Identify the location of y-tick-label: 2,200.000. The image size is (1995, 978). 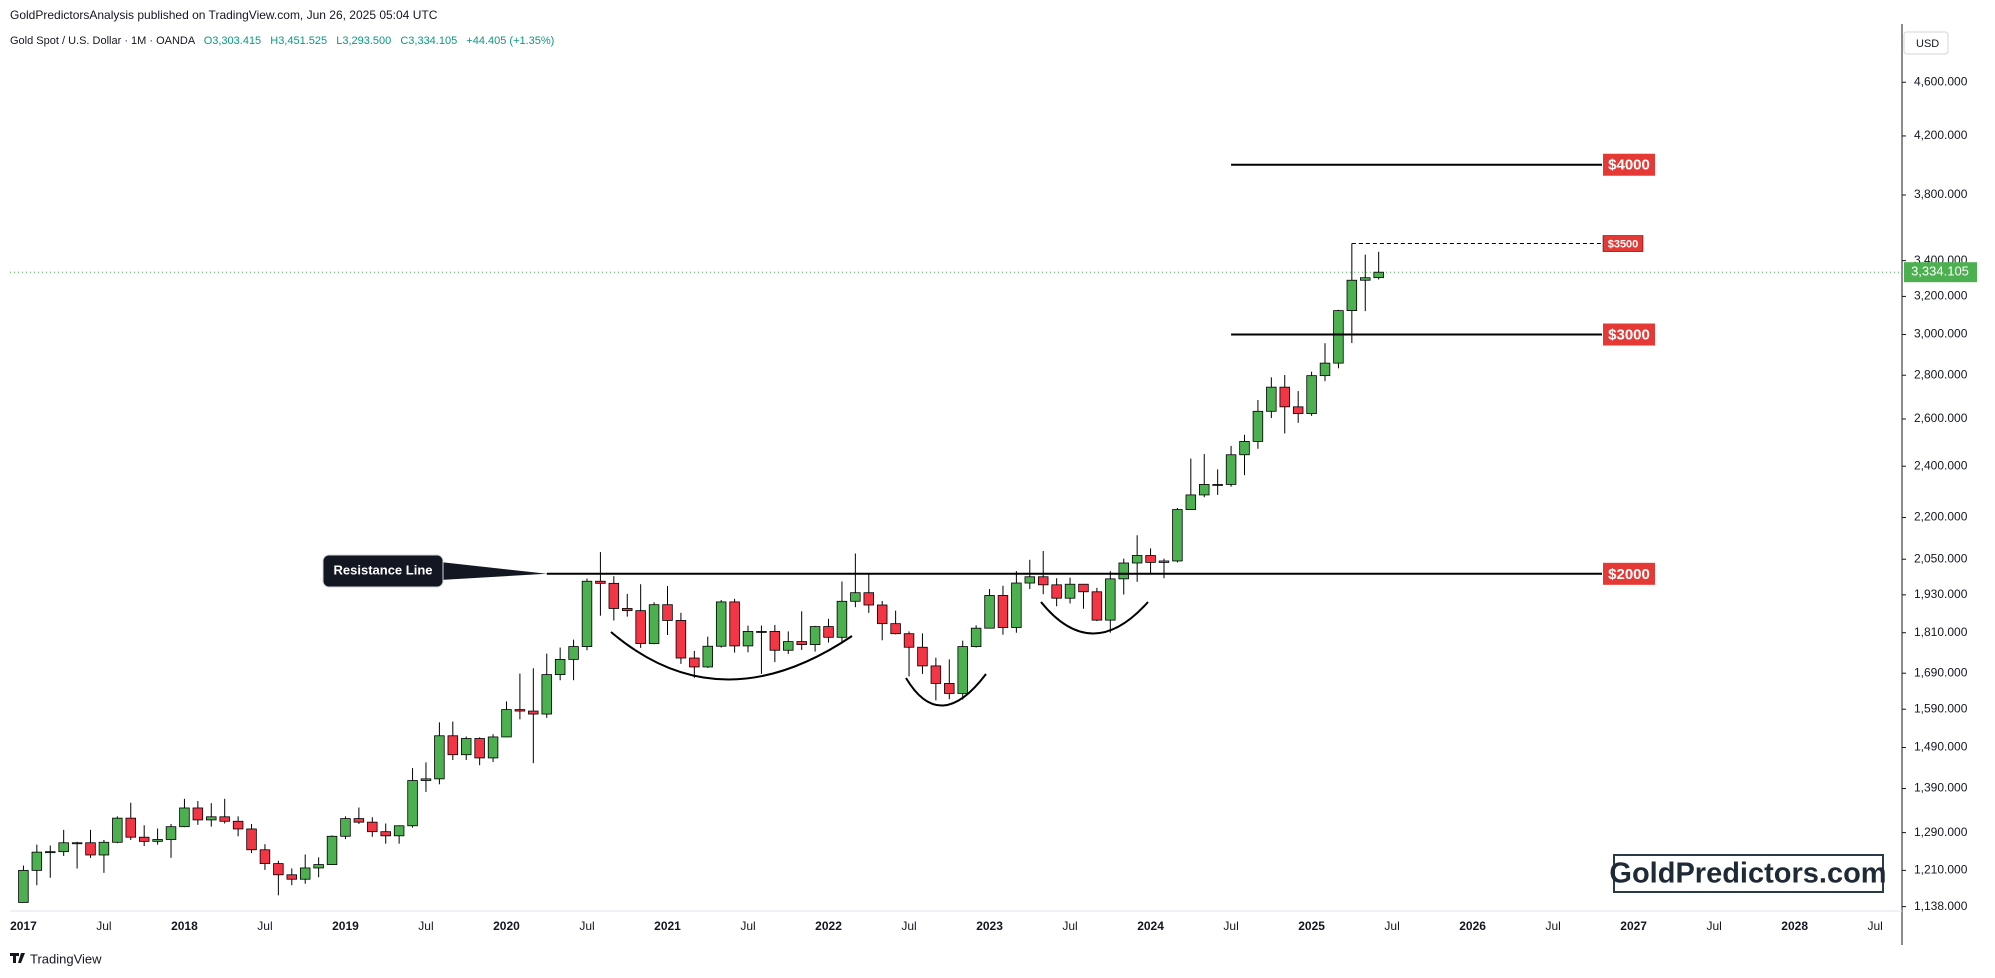
(1941, 517).